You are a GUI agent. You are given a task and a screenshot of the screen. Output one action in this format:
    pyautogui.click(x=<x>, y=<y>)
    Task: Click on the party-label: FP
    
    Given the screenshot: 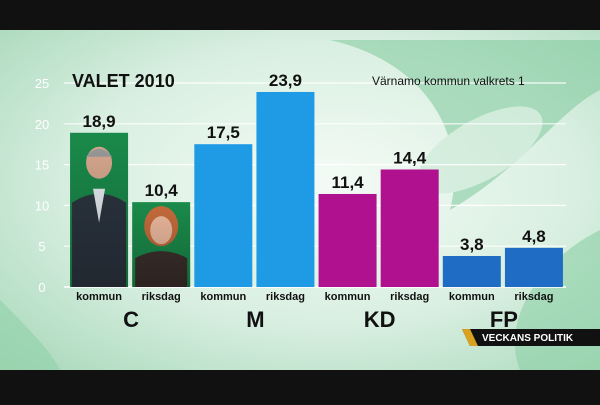 What is the action you would take?
    pyautogui.click(x=504, y=319)
    